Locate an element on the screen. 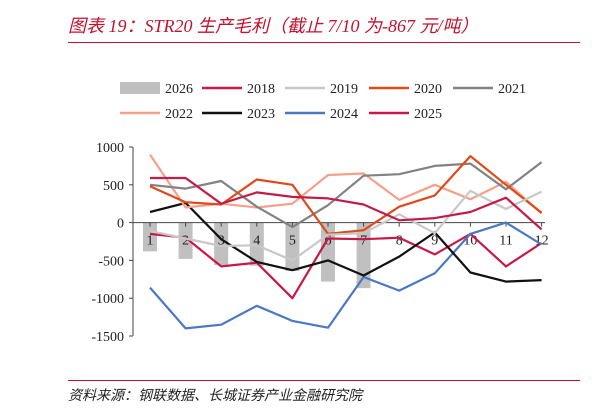 This screenshot has height=412, width=611. line-series-2023 is located at coordinates (345, 242).